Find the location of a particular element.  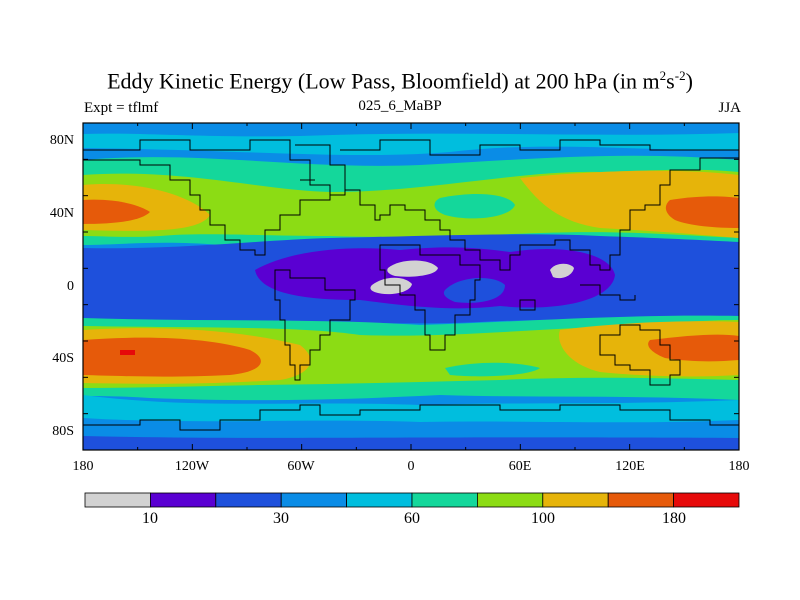

coastline-eurasia is located at coordinates (539, 205).